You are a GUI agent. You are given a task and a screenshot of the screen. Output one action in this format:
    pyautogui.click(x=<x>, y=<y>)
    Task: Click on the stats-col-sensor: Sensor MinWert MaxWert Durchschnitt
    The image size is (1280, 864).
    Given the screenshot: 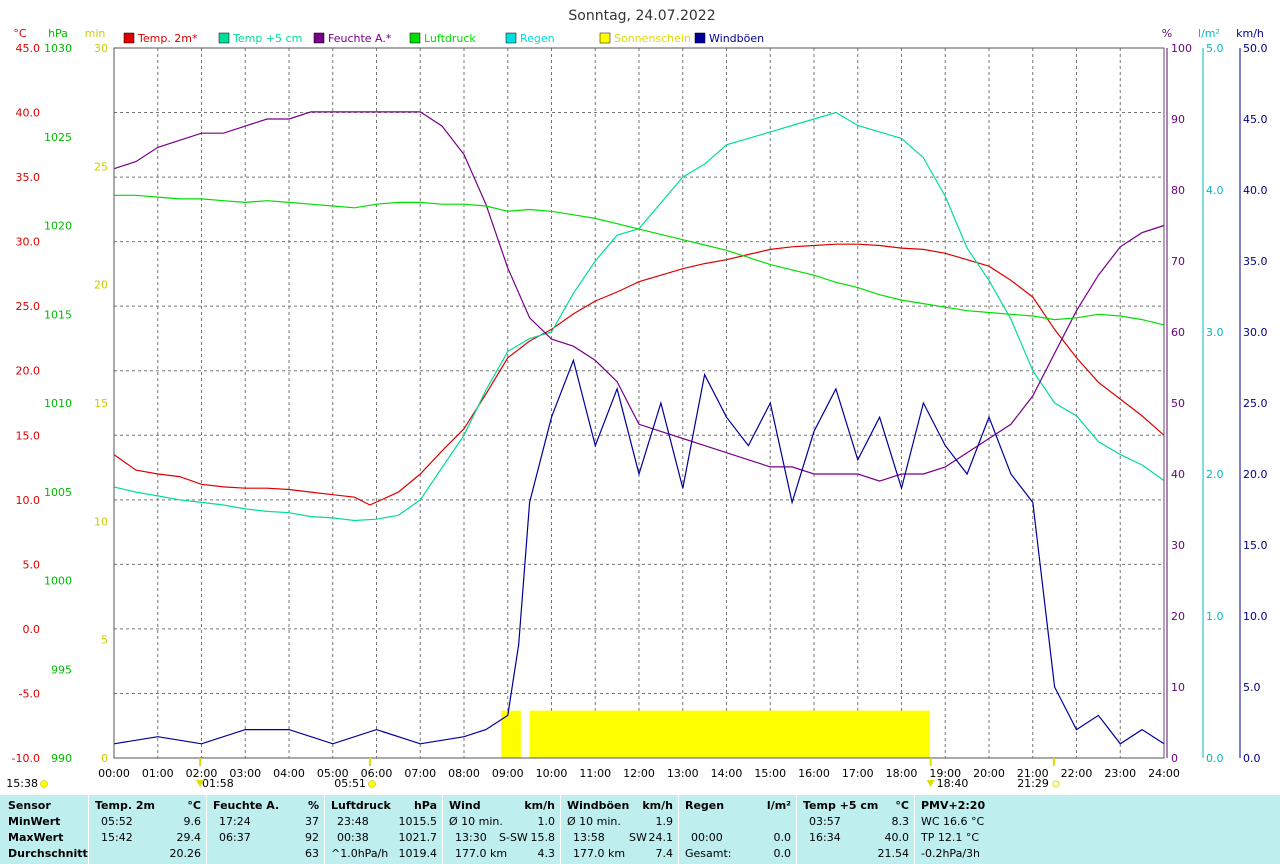 What is the action you would take?
    pyautogui.click(x=44, y=829)
    